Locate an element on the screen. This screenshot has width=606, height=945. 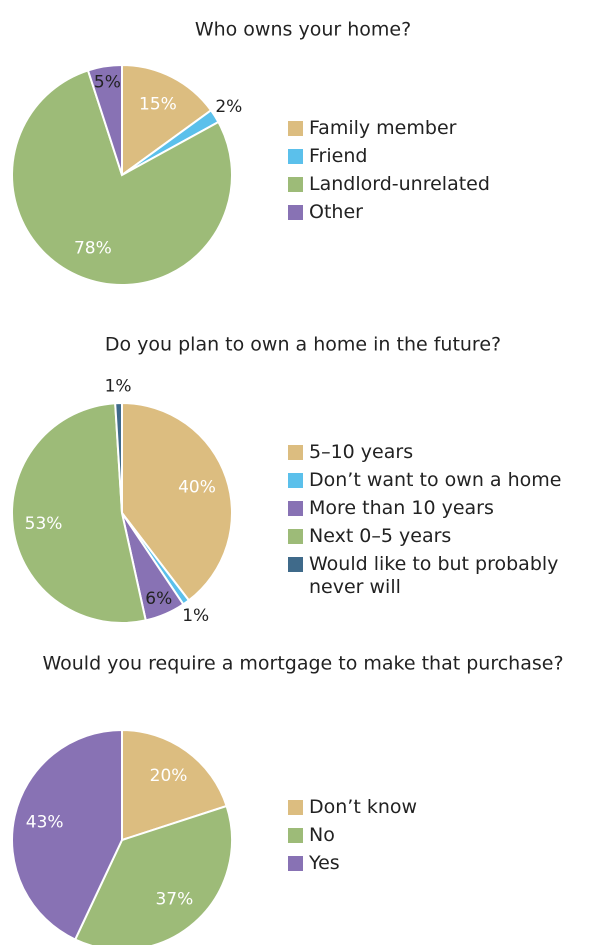
legend-item: Landlord-unrelated is located at coordinates (443, 184).